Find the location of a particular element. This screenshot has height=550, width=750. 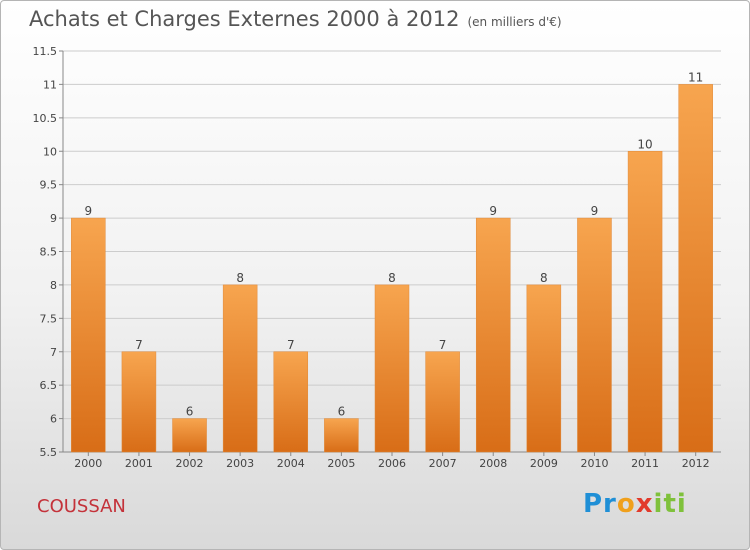

y-tick-label: 10 is located at coordinates (50, 151).